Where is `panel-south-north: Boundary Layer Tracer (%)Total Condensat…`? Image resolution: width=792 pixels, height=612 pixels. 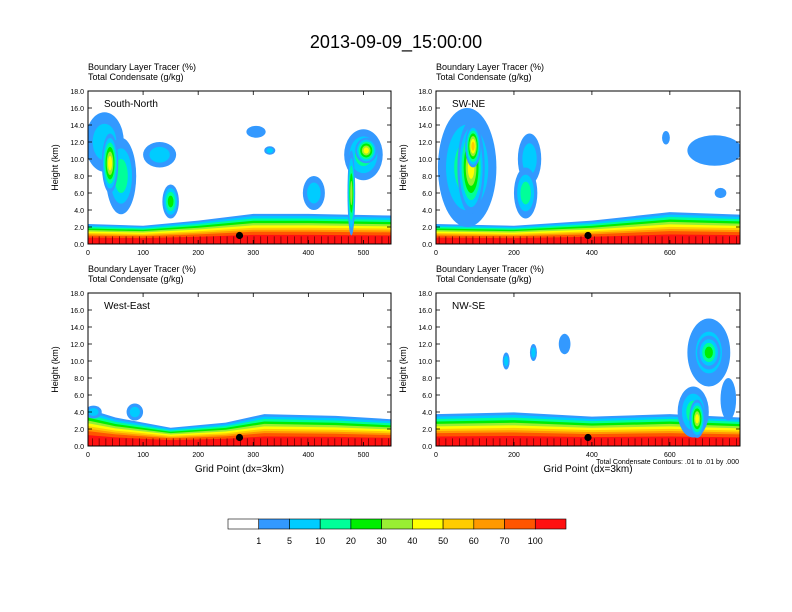 panel-south-north: Boundary Layer Tracer (%)Total Condensat… is located at coordinates (221, 159).